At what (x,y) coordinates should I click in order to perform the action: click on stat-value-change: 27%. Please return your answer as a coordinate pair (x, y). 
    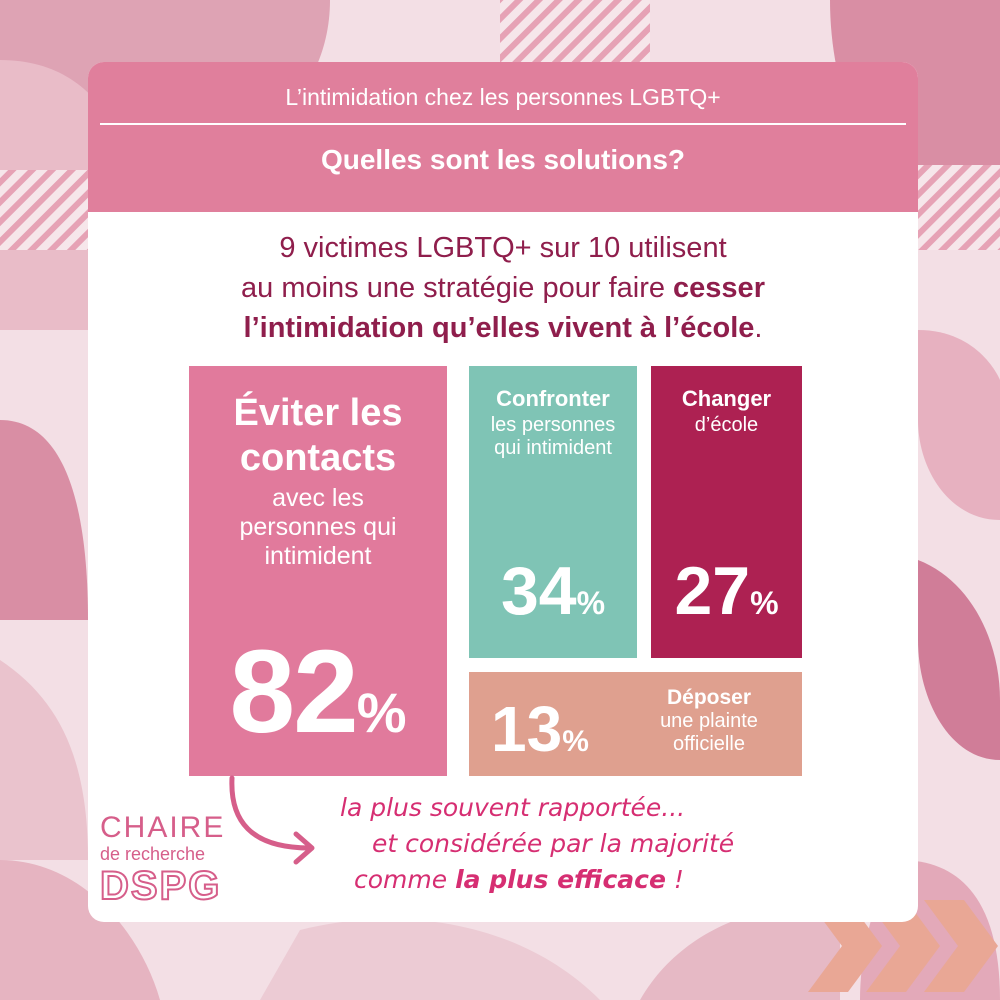
    Looking at the image, I should click on (726, 591).